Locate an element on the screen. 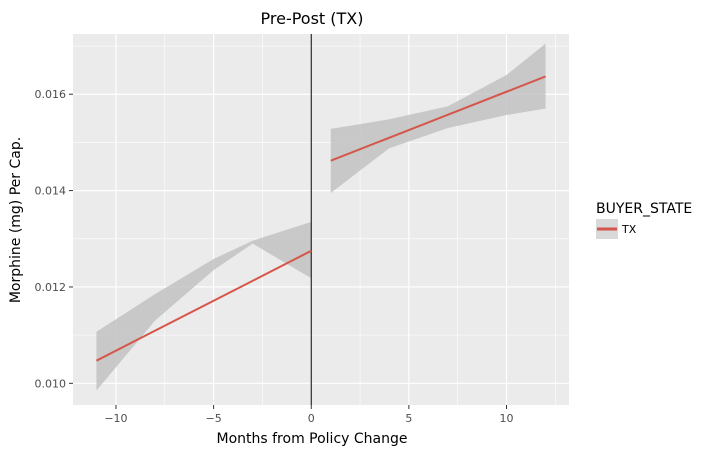 The image size is (728, 456). x-tick-label: 5 is located at coordinates (408, 418).